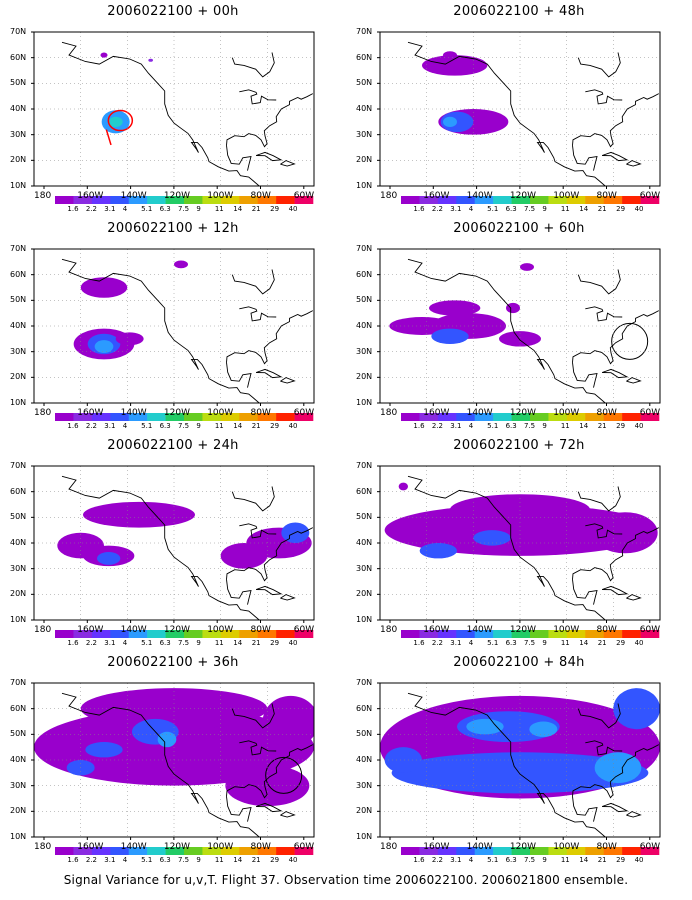 The image size is (692, 900). Describe the element at coordinates (125, 860) in the screenshot. I see `colorbar-tick-label: 4` at that location.